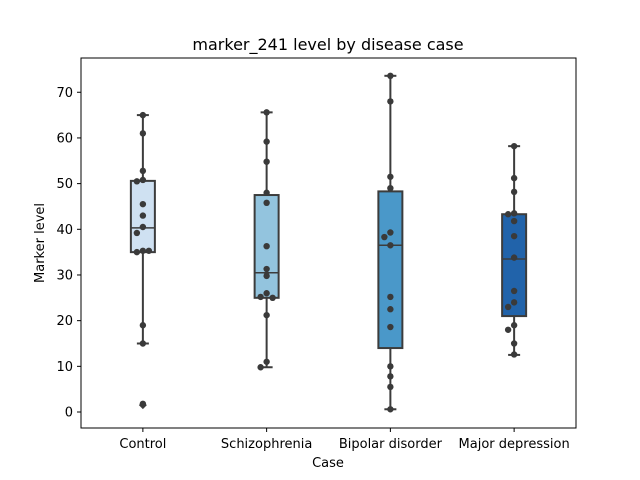 The height and width of the screenshot is (480, 640). Describe the element at coordinates (64, 275) in the screenshot. I see `y-tick-label: 30` at that location.